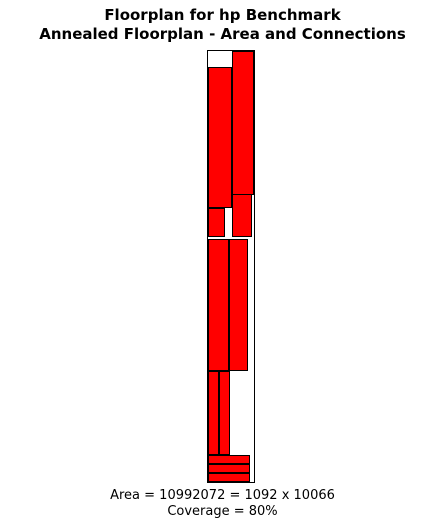  What do you see at coordinates (222, 495) in the screenshot?
I see `area-text: Area = 10992072 = 1092 x 10066` at bounding box center [222, 495].